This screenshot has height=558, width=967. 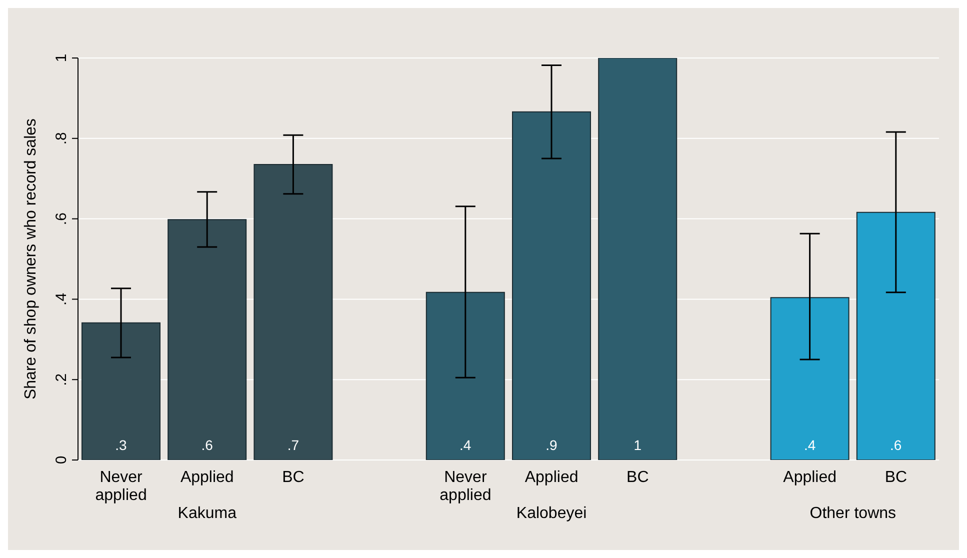 I want to click on y-axis-title: Share of shop owners who record sales, so click(x=31, y=259).